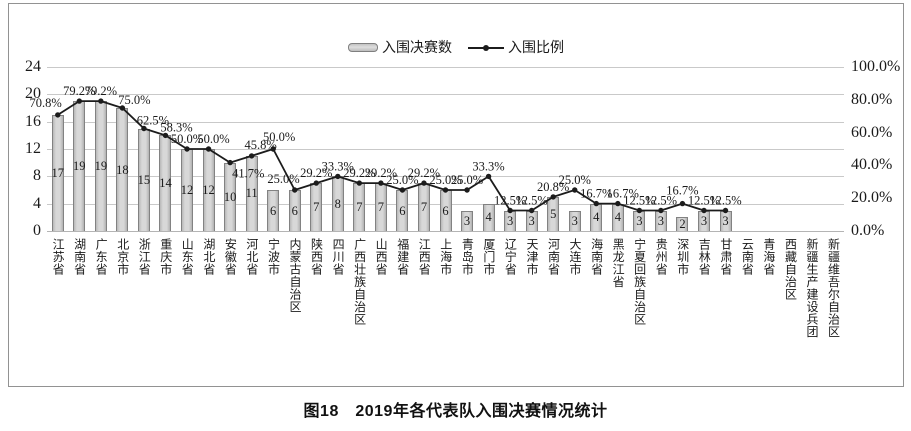  I want to click on category-label: 大连市, so click(575, 257).